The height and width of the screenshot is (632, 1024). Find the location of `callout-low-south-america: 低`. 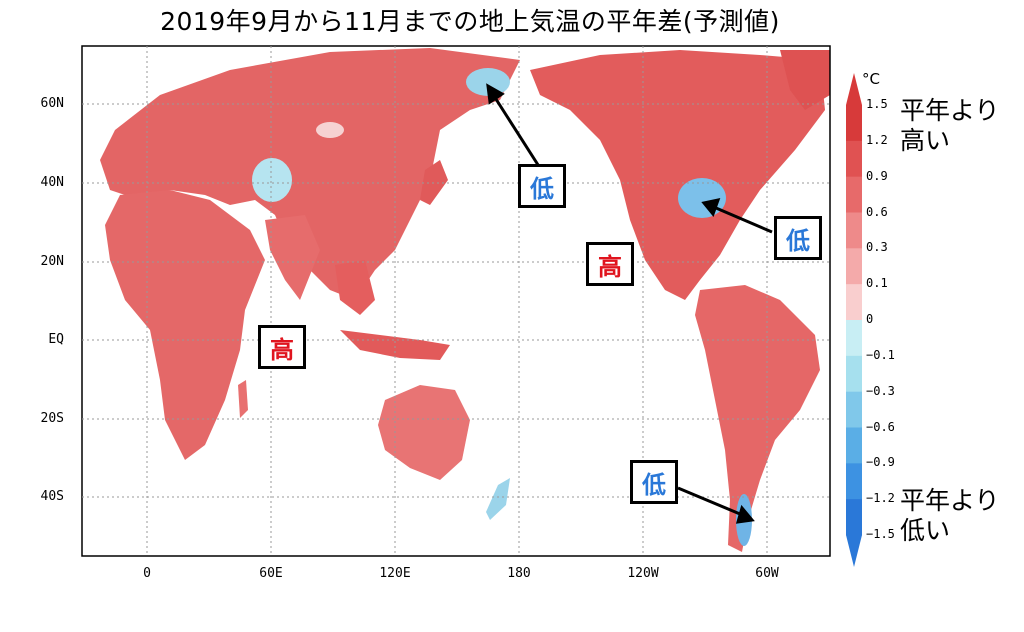

callout-low-south-america: 低 is located at coordinates (654, 482).